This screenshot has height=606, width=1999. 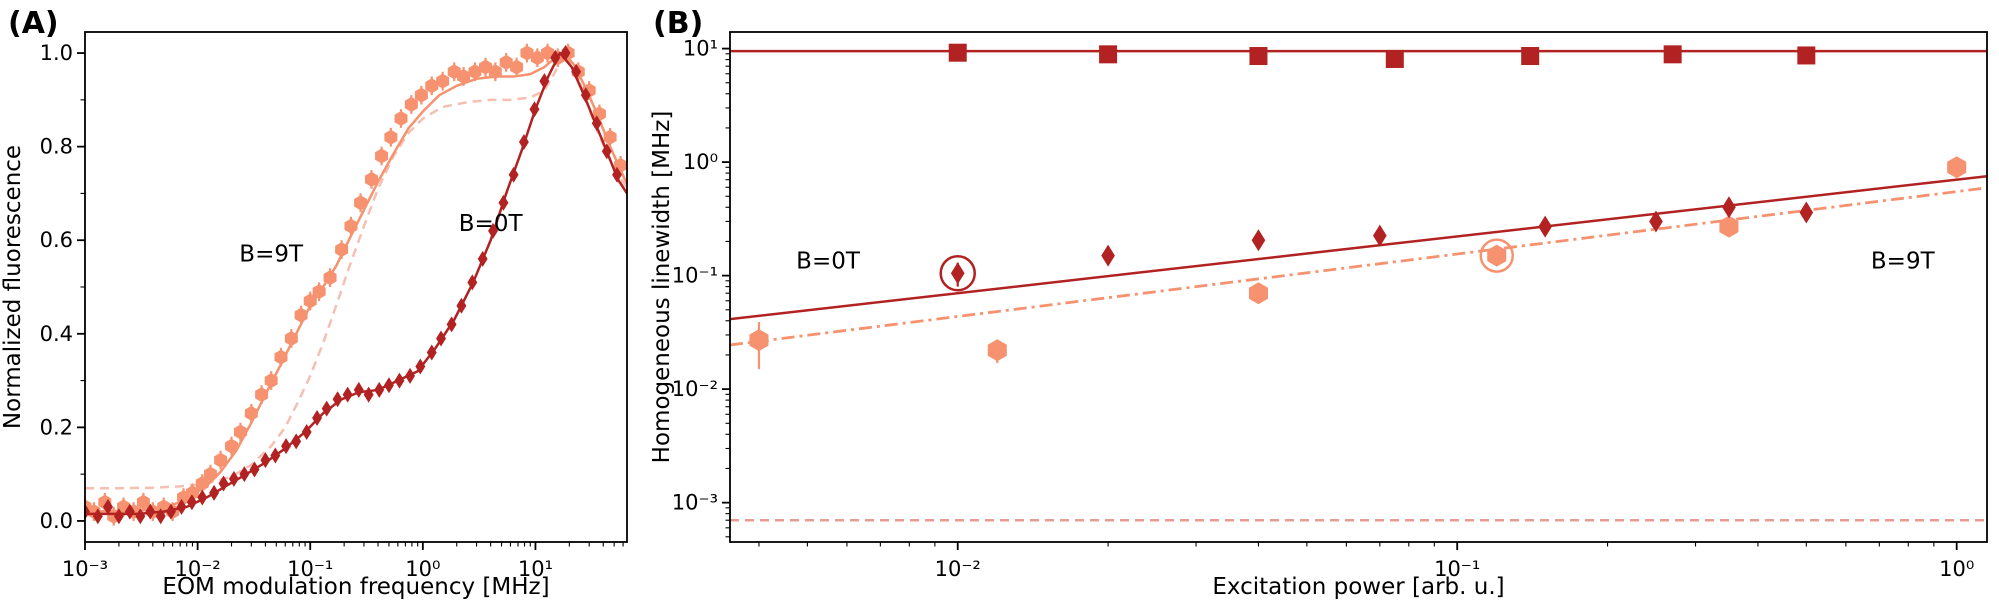 What do you see at coordinates (56, 147) in the screenshot?
I see `y-tick-label: 0.8` at bounding box center [56, 147].